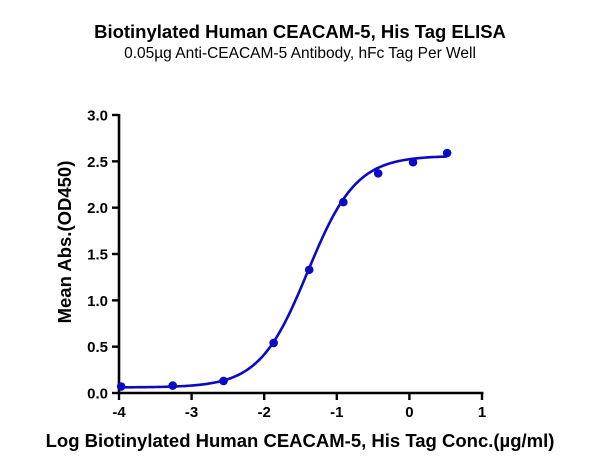 This screenshot has height=473, width=600. What do you see at coordinates (409, 412) in the screenshot?
I see `x-tick-label: 0` at bounding box center [409, 412].